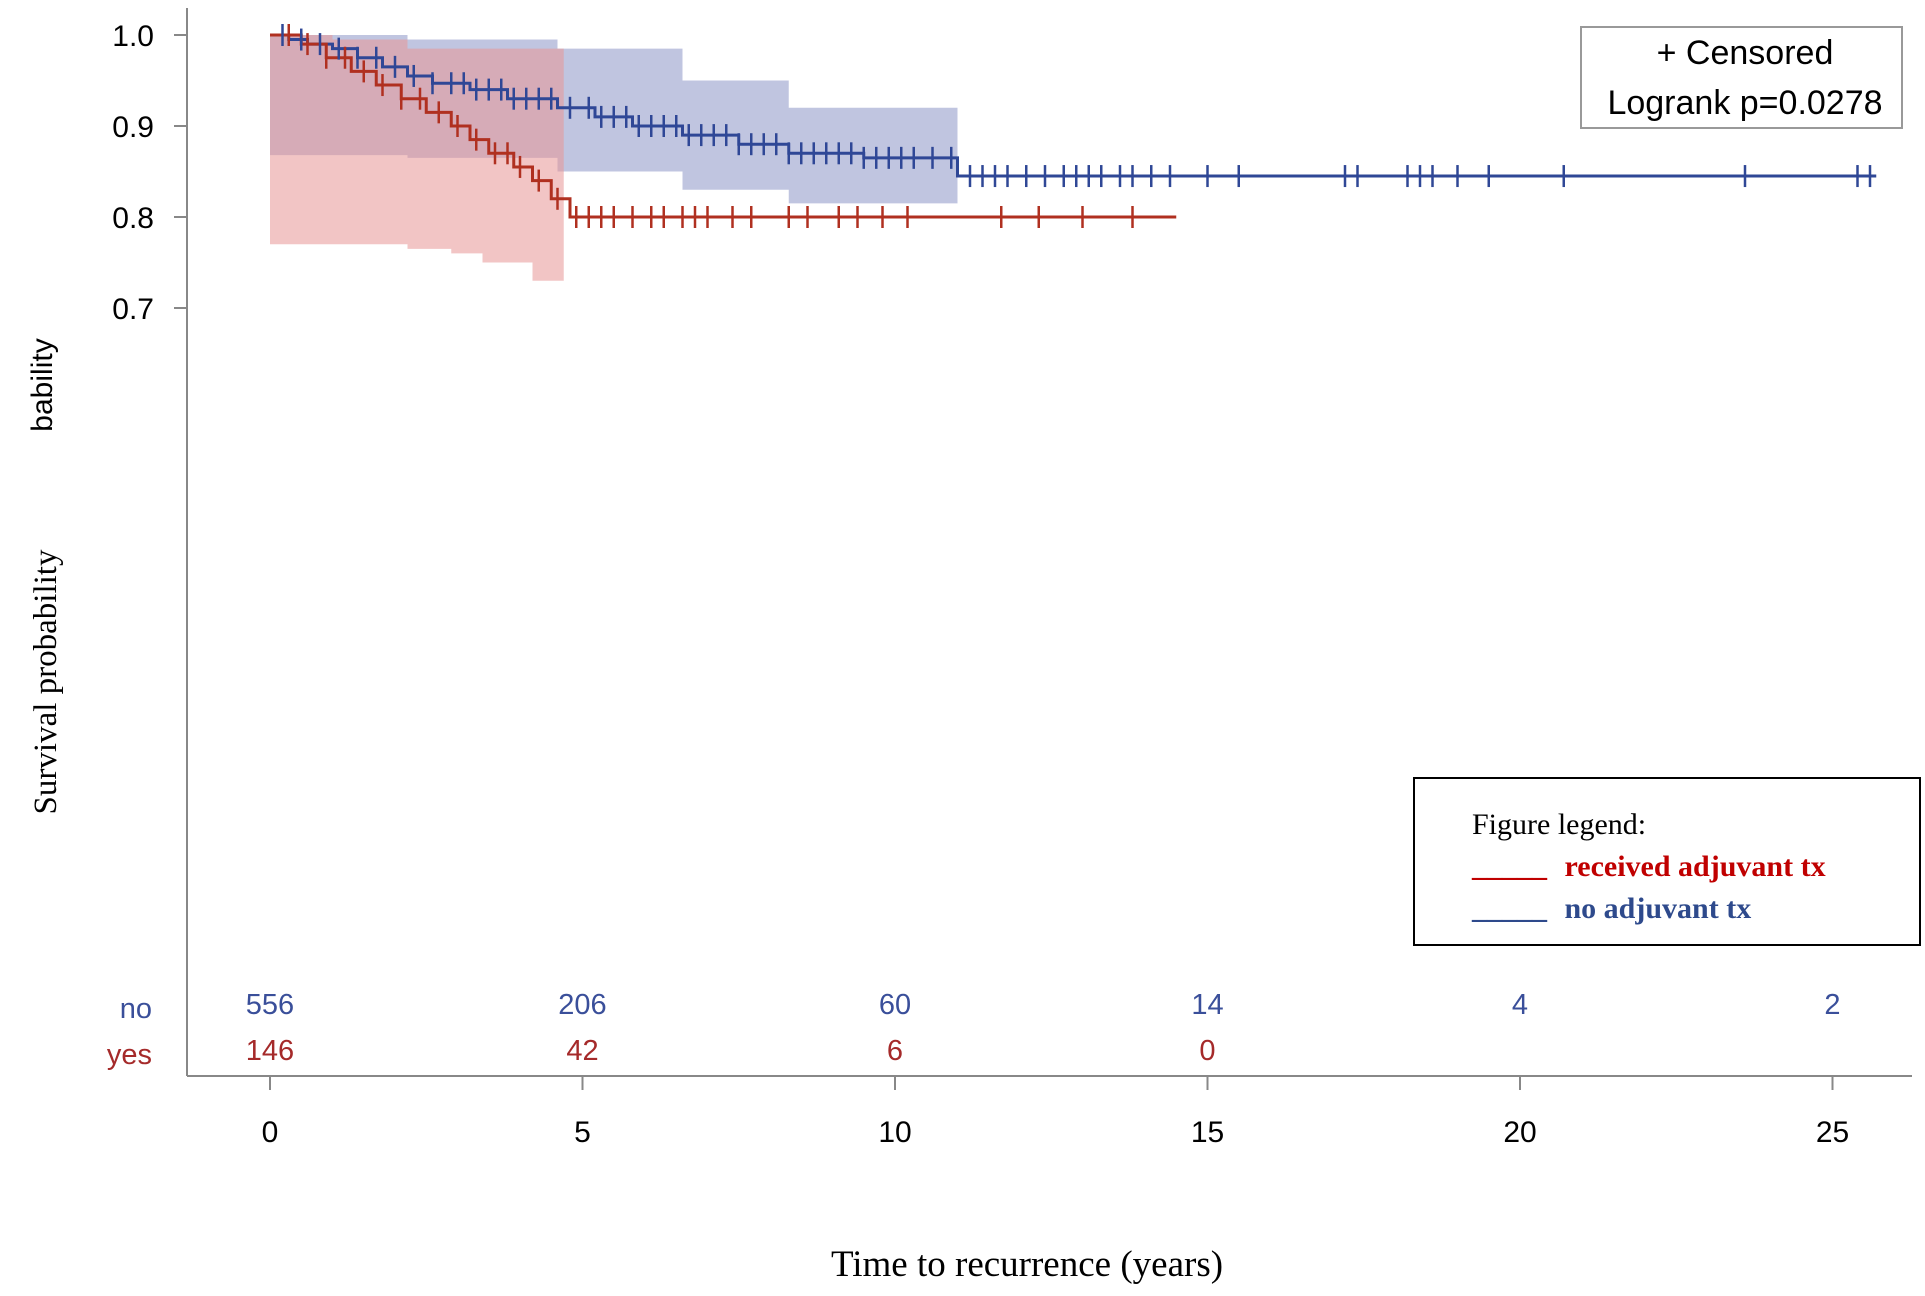 Image resolution: width=1925 pixels, height=1296 pixels. What do you see at coordinates (1695, 866) in the screenshot?
I see `legend-label-received: received adjuvant tx` at bounding box center [1695, 866].